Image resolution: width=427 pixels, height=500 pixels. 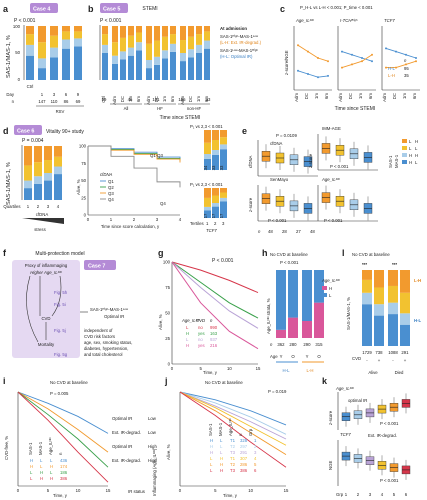 I want to click on j-ylabel: Alive, %, so click(x=168, y=452).